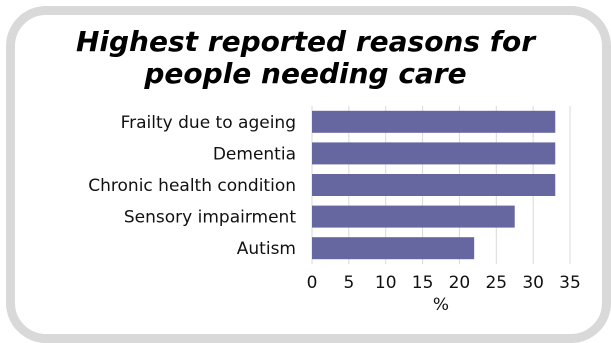 The image size is (611, 343). What do you see at coordinates (210, 218) in the screenshot?
I see `category-label: Sensory impairment` at bounding box center [210, 218].